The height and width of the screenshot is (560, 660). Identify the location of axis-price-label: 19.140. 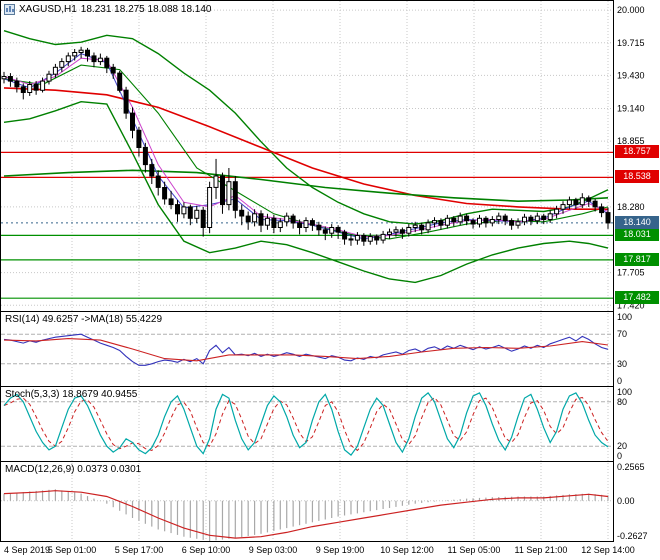
(631, 109).